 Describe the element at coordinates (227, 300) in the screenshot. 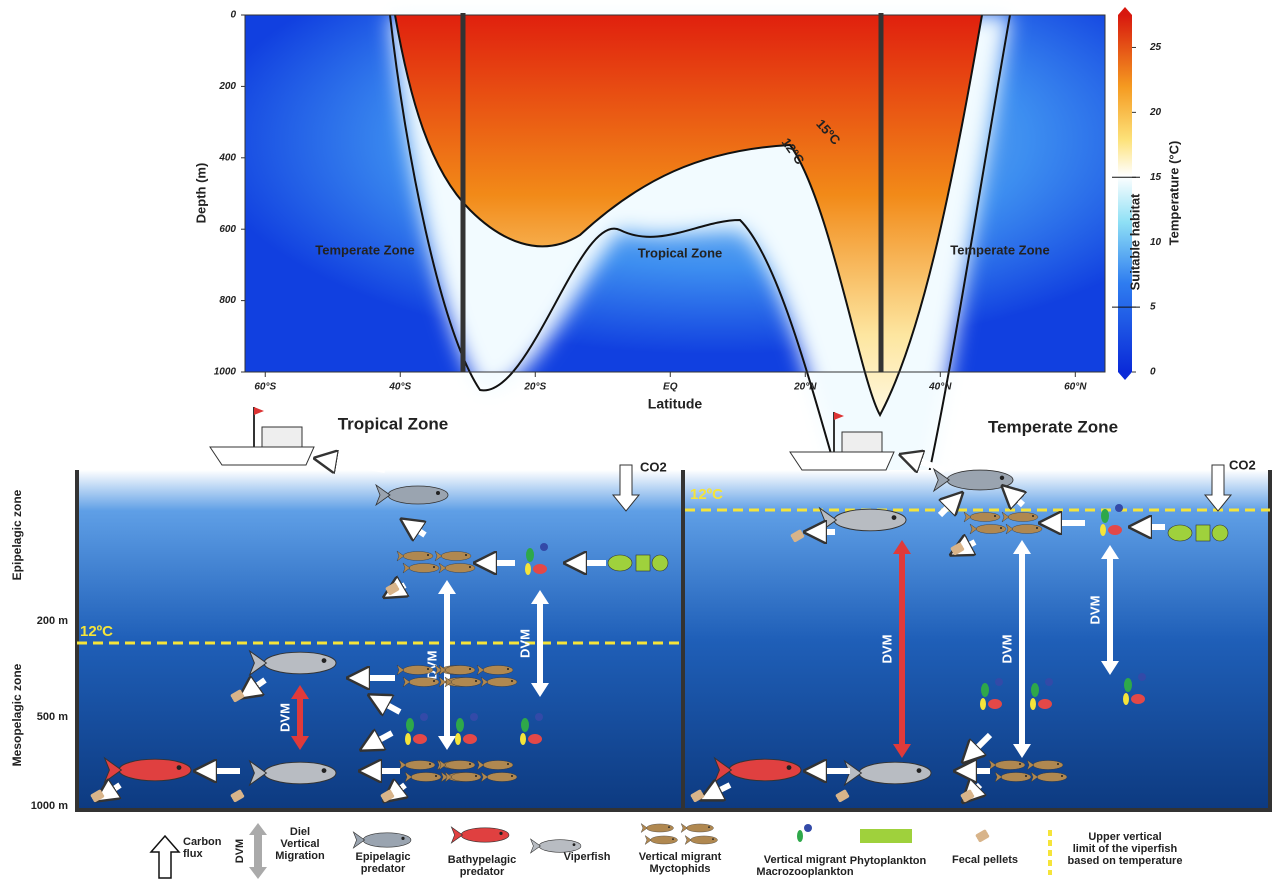

I see `y-tick-label: 800` at that location.